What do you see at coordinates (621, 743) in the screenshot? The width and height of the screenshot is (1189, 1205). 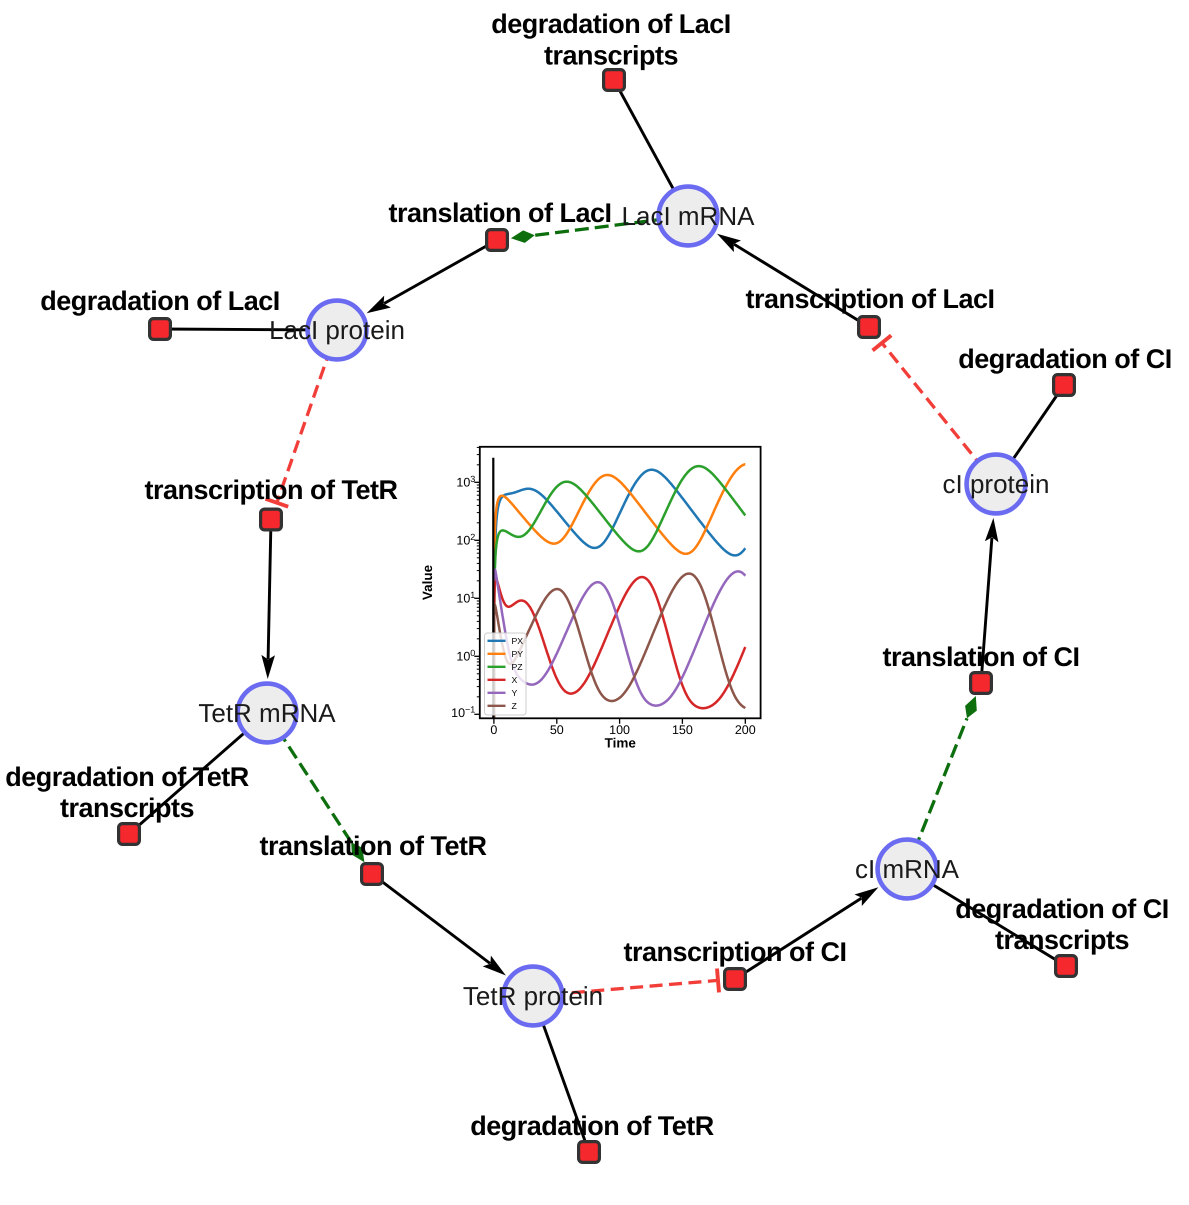 I see `svg-text: Time` at bounding box center [621, 743].